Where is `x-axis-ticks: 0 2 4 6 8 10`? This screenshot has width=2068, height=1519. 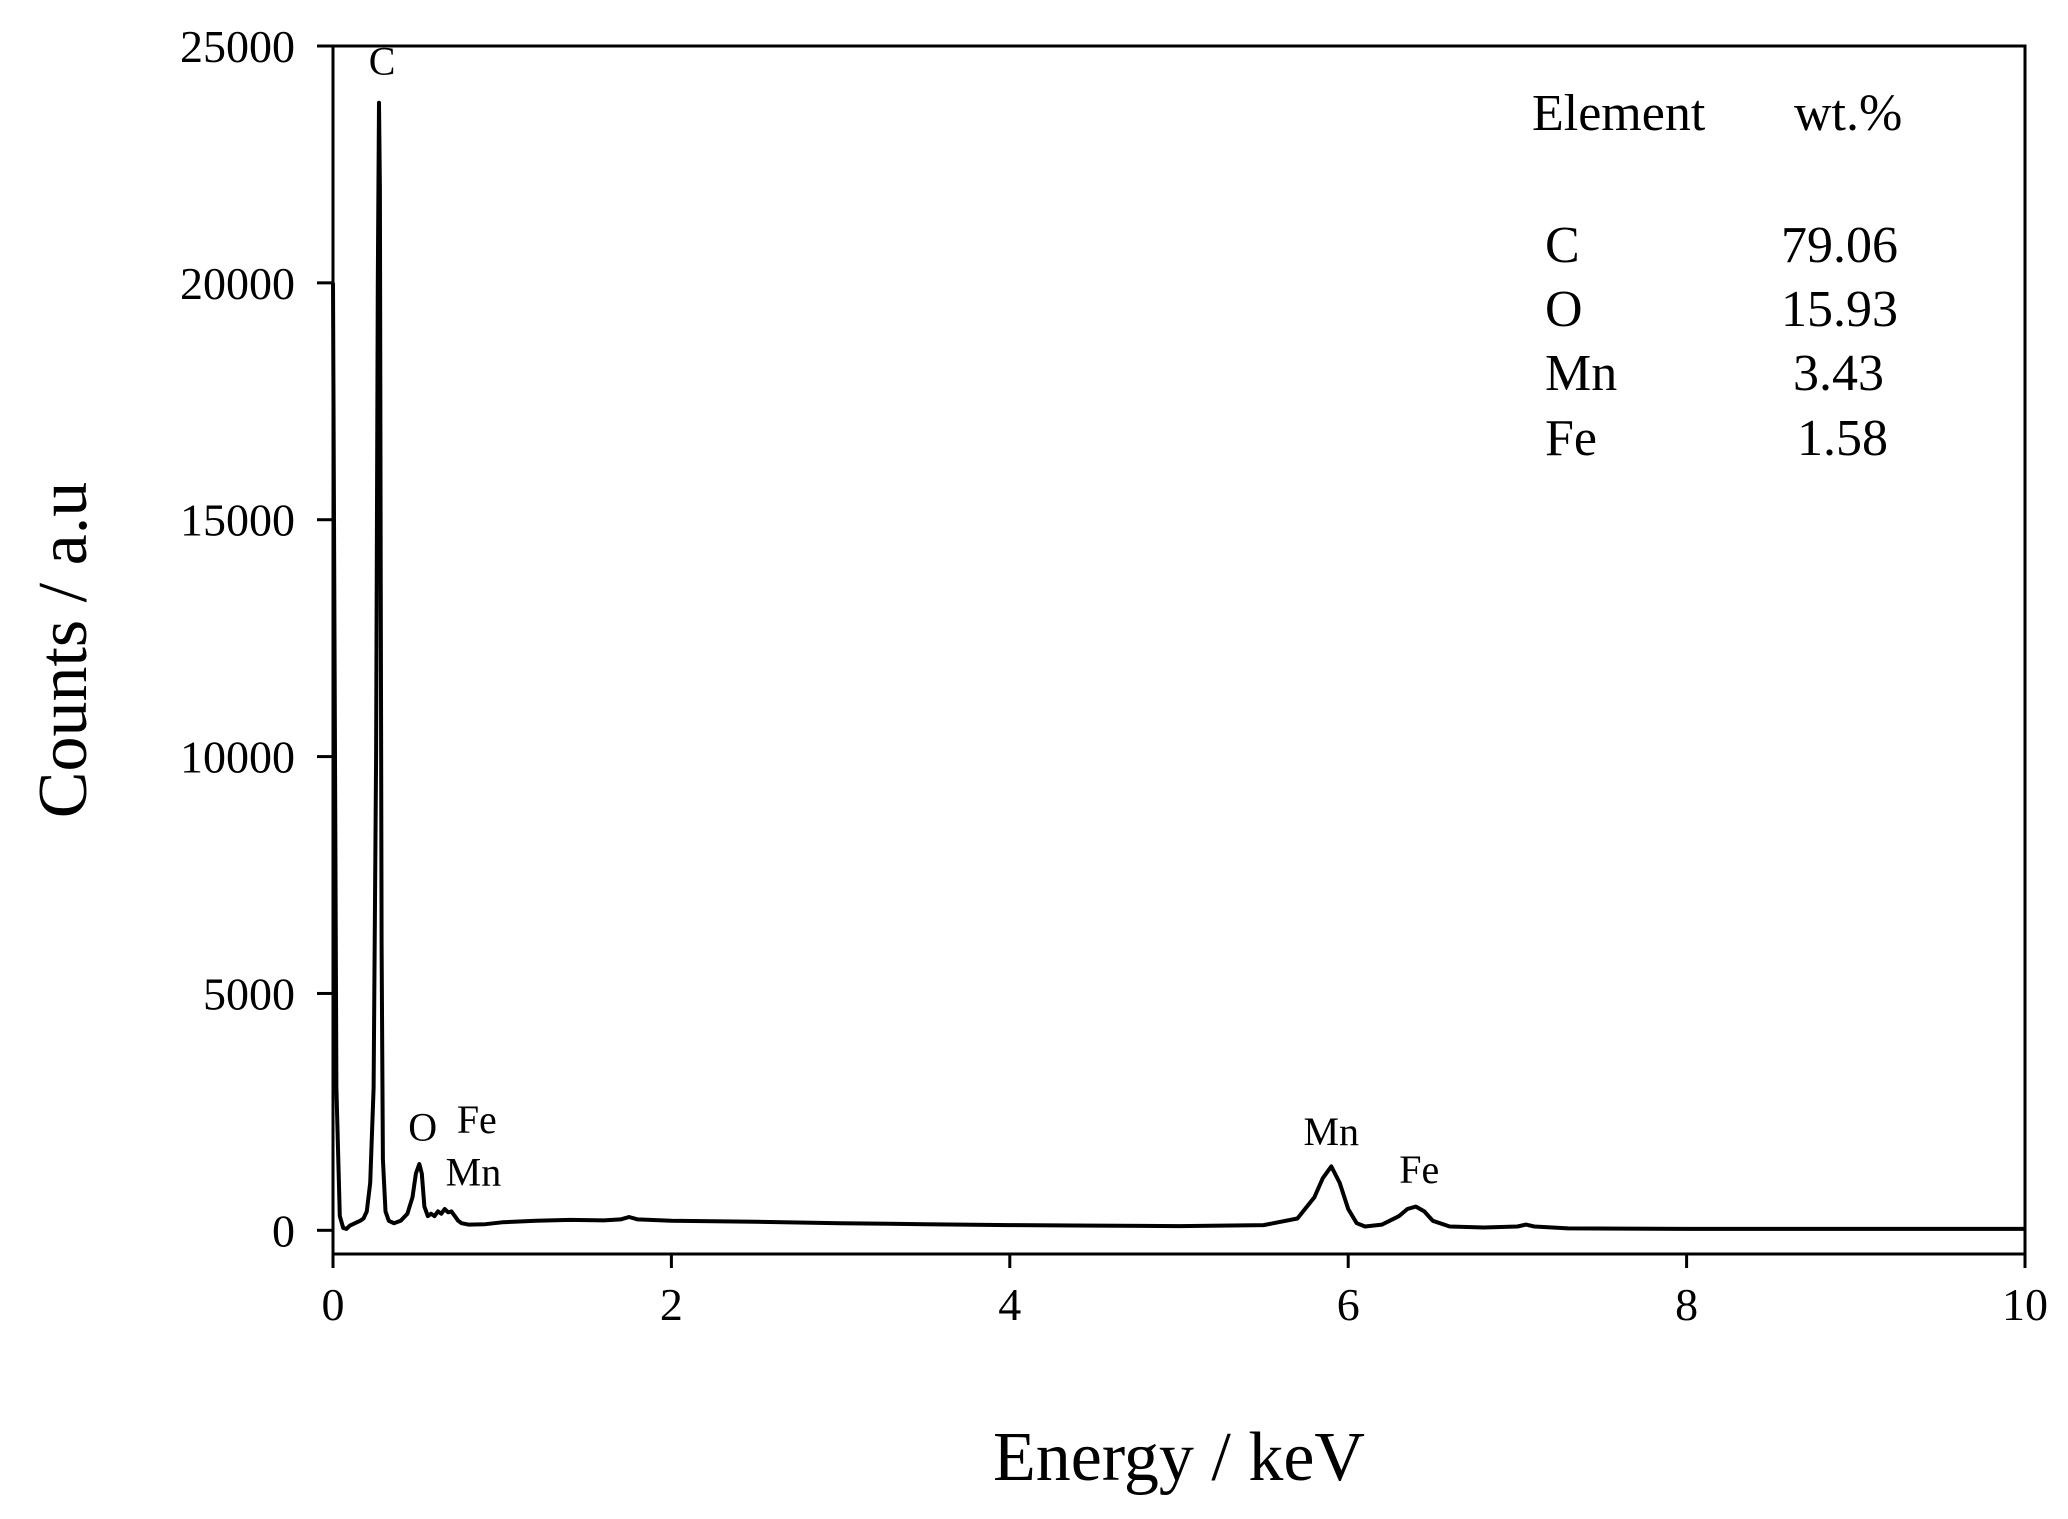
x-axis-ticks: 0 2 4 6 8 10 is located at coordinates (1185, 1292).